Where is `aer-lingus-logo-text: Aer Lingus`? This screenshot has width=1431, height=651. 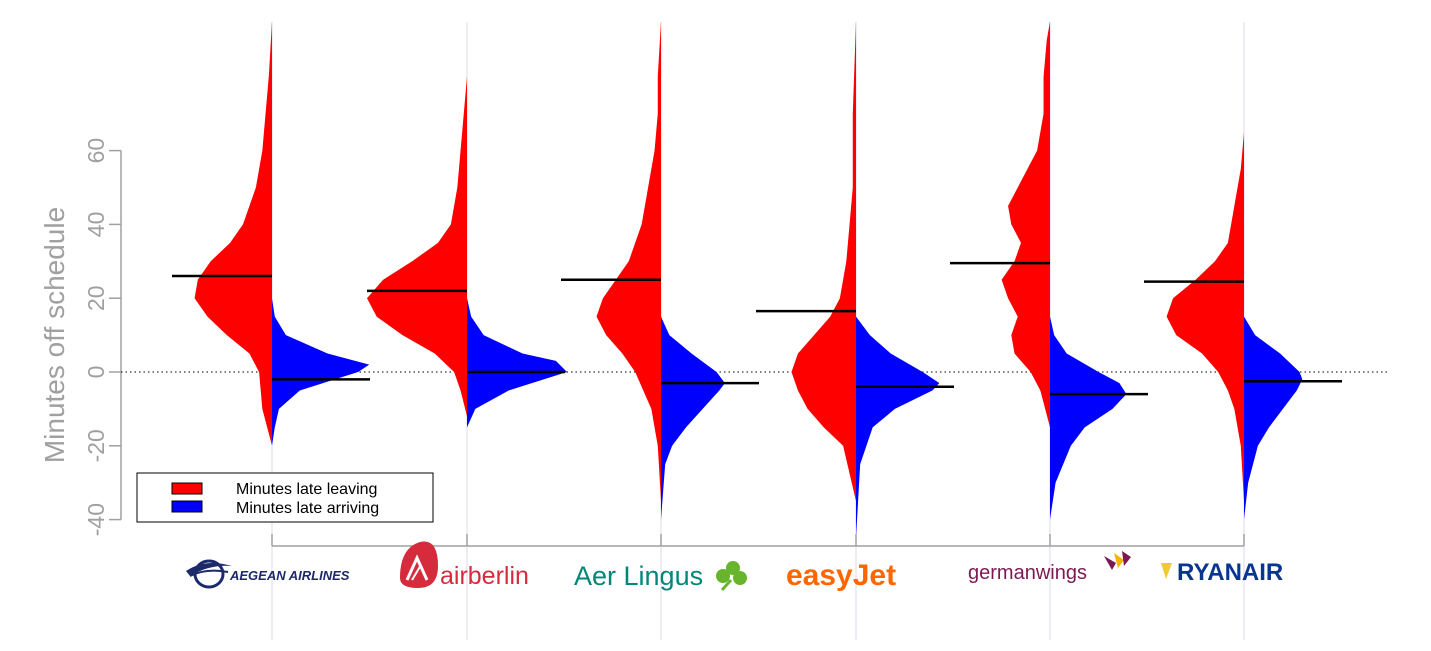
aer-lingus-logo-text: Aer Lingus is located at coordinates (638, 576).